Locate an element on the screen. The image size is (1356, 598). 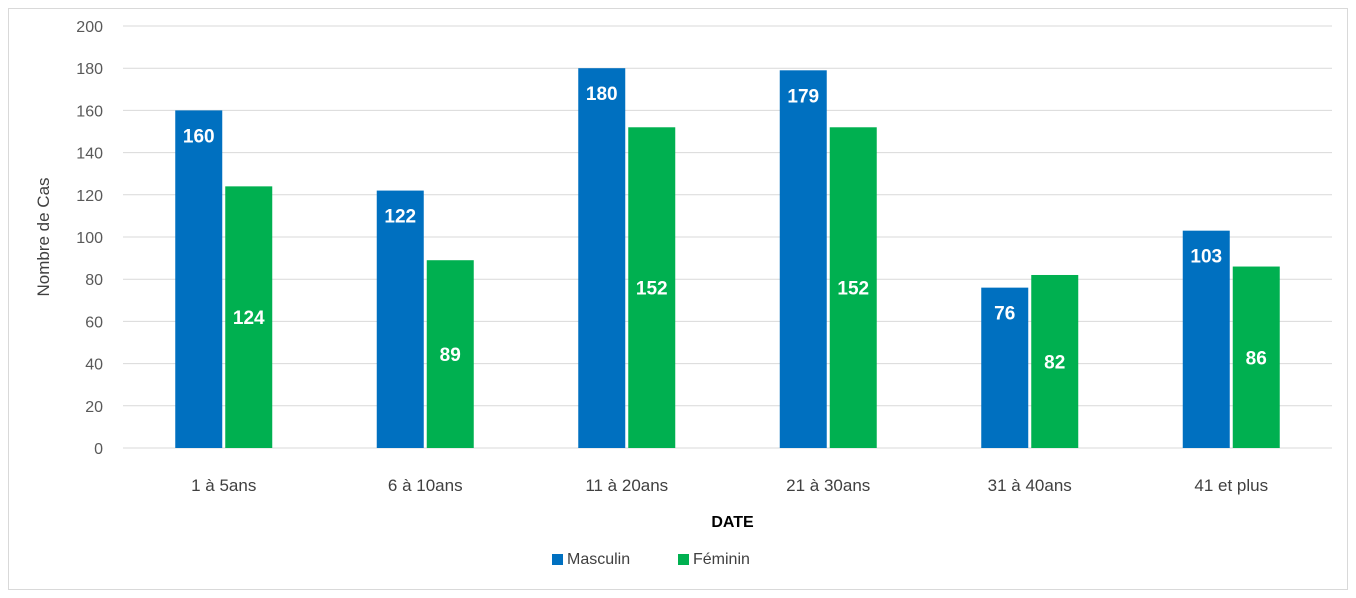
legend: Masculin Féminin is located at coordinates (651, 559).